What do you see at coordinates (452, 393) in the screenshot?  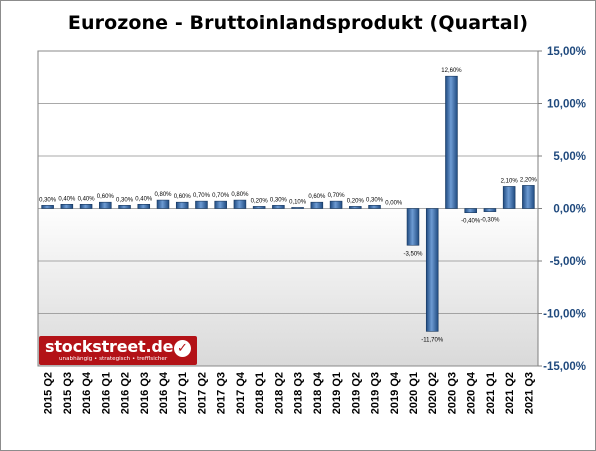 I see `x-tick-label: 2020 Q3` at bounding box center [452, 393].